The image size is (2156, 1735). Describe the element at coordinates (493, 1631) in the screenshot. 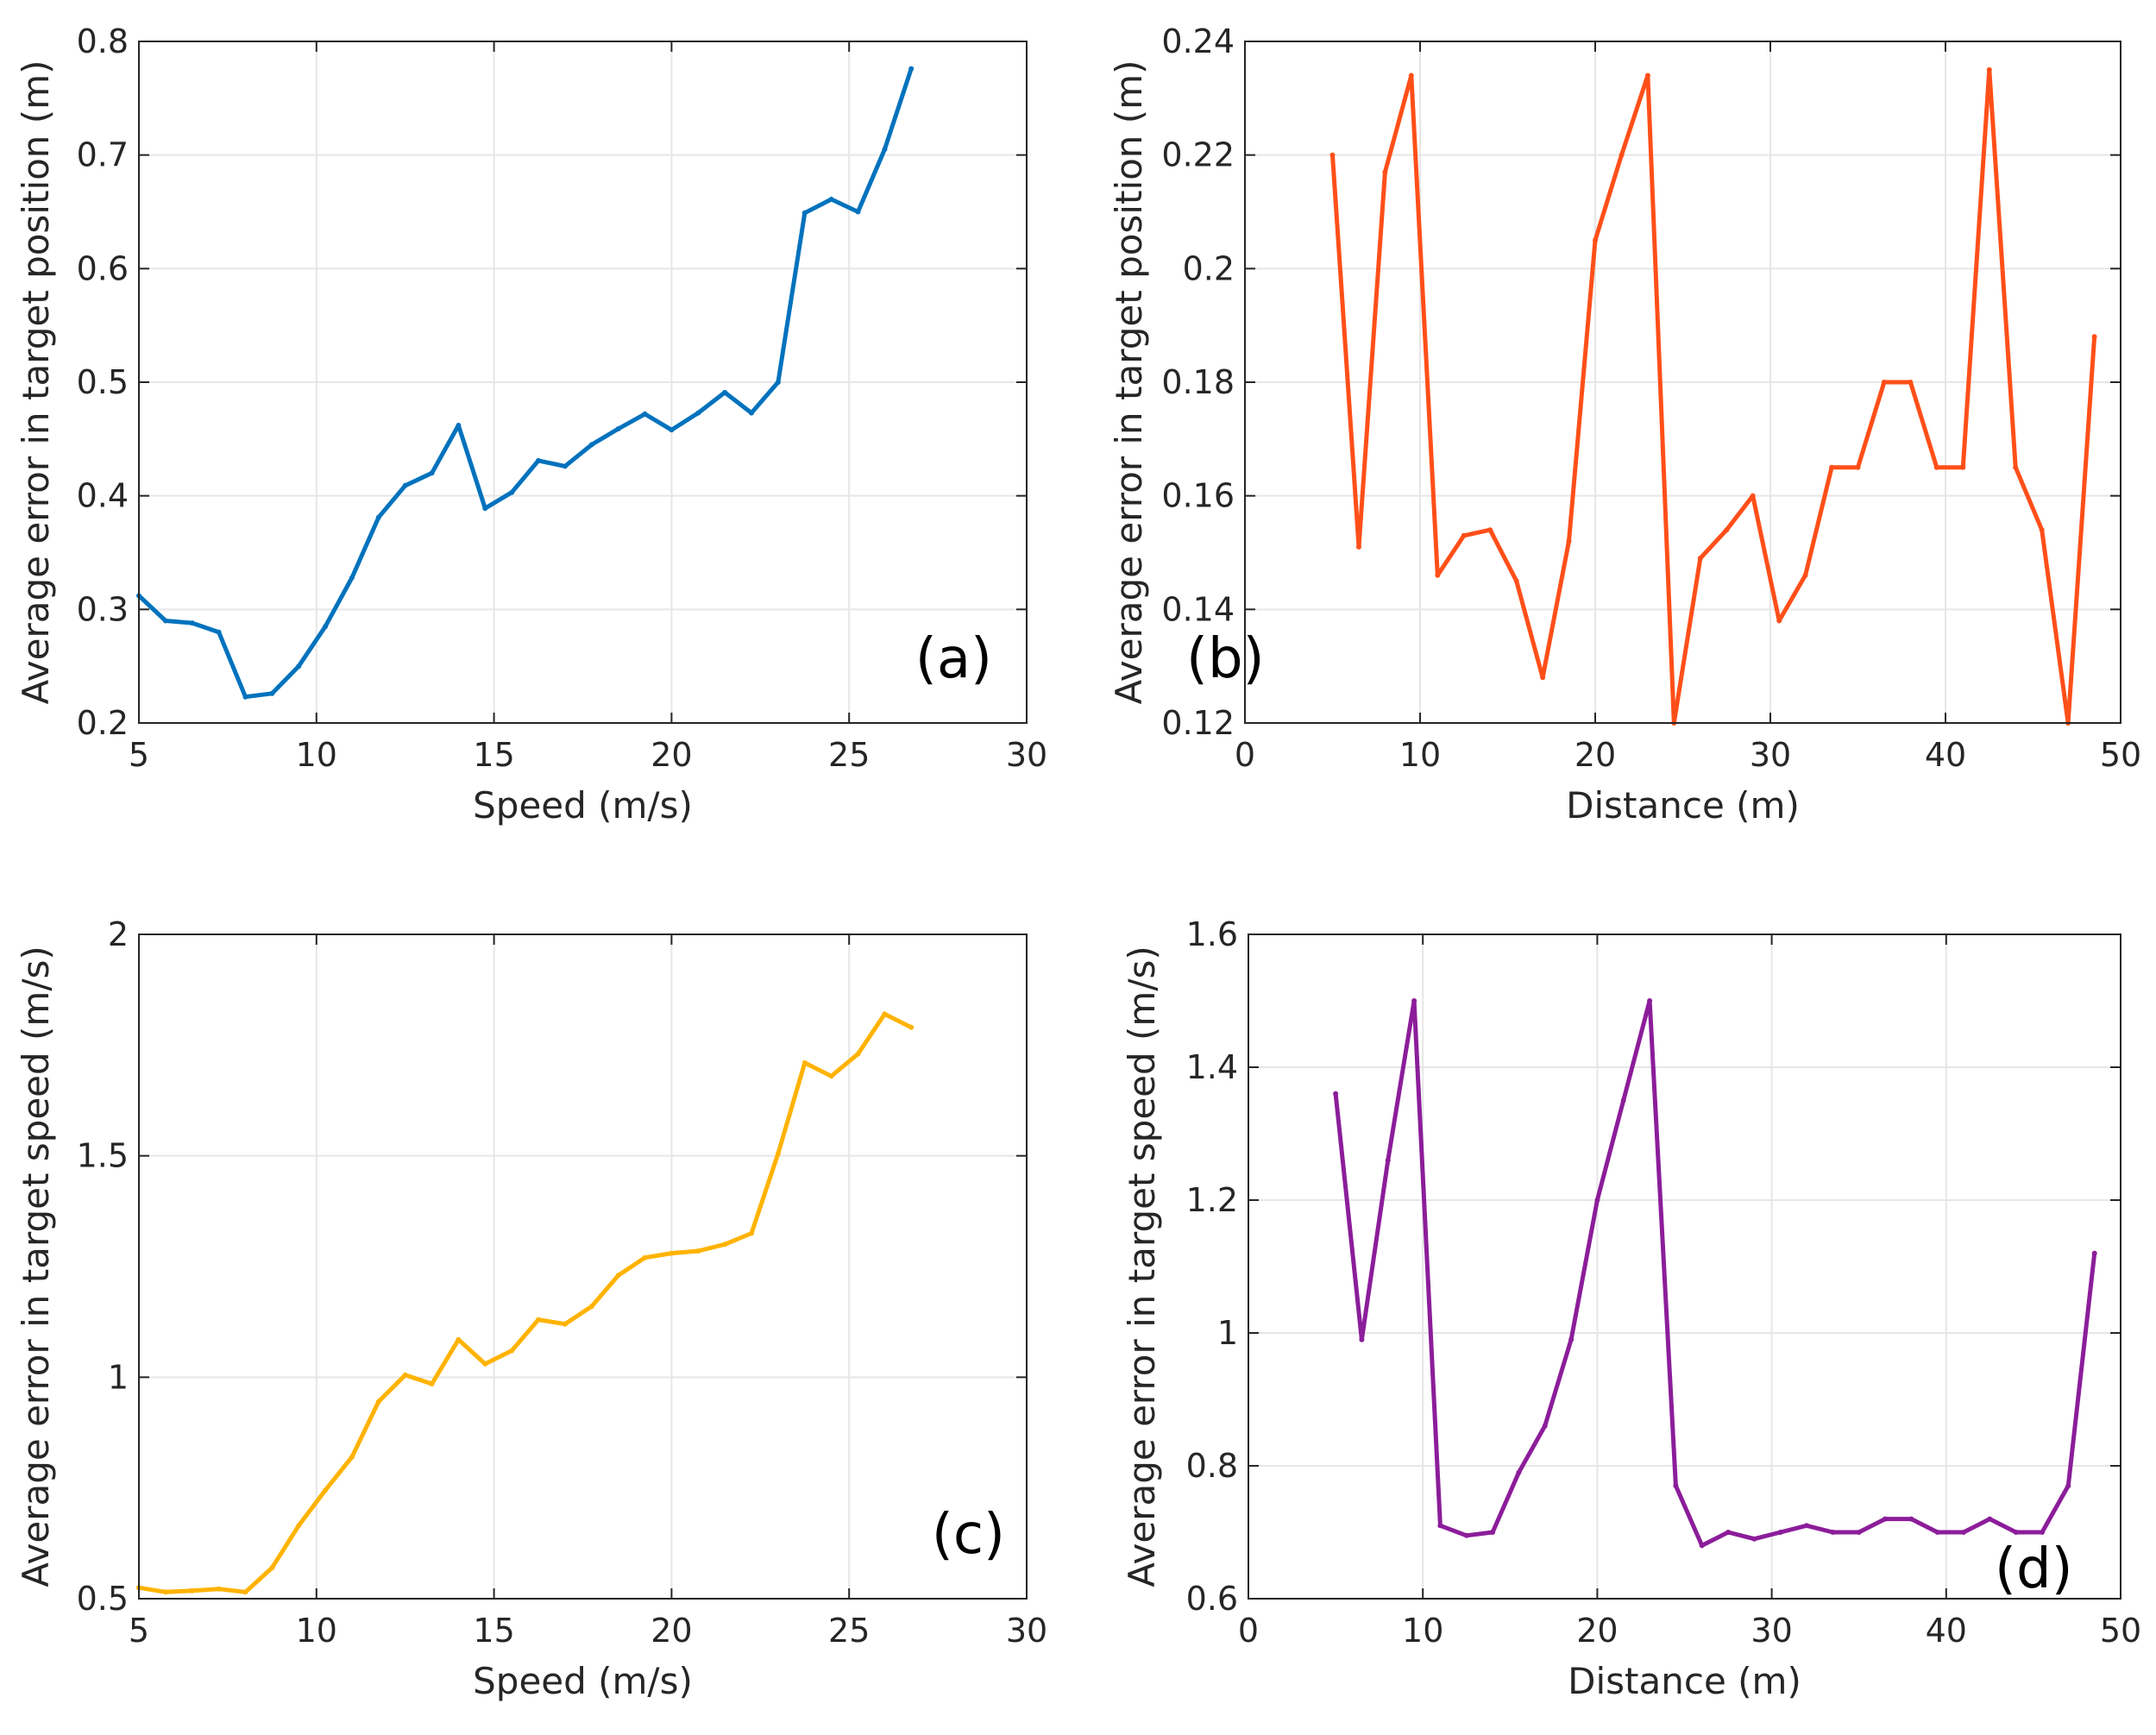

I see `x-tick-label-c-2: 15` at that location.